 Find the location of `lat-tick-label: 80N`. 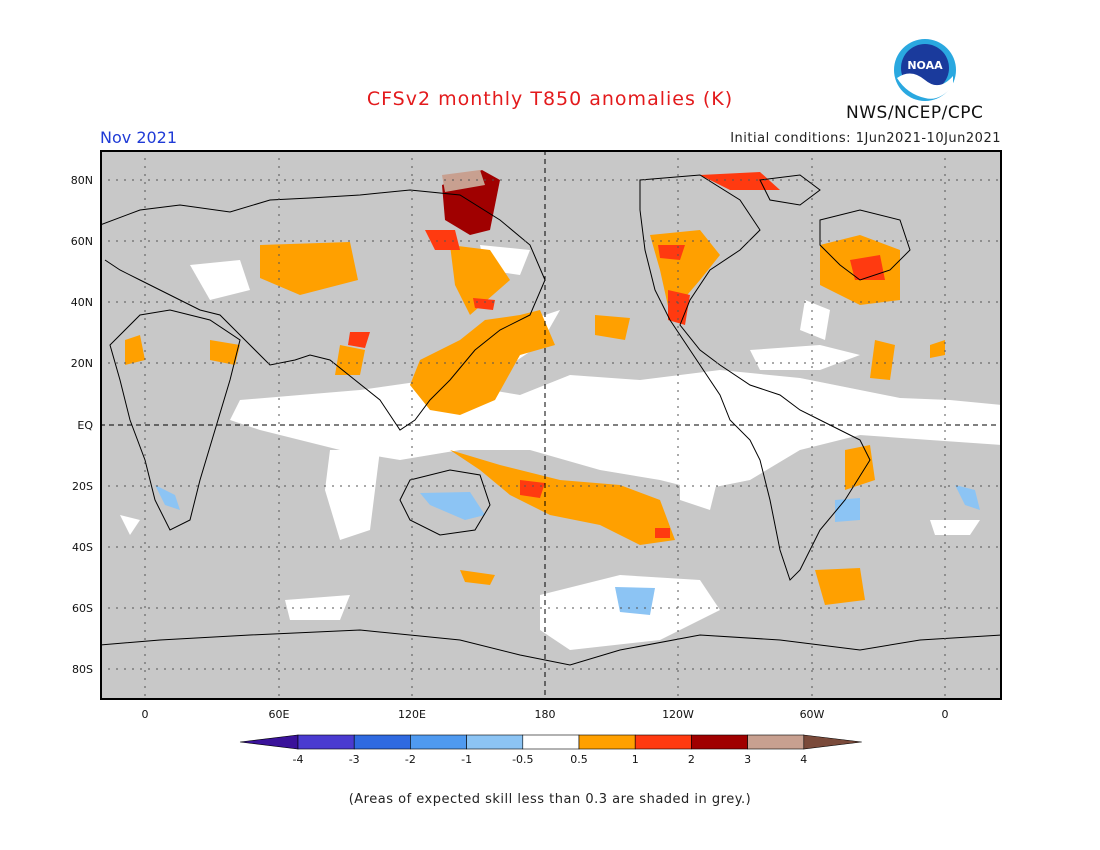

lat-tick-label: 80N is located at coordinates (82, 180).